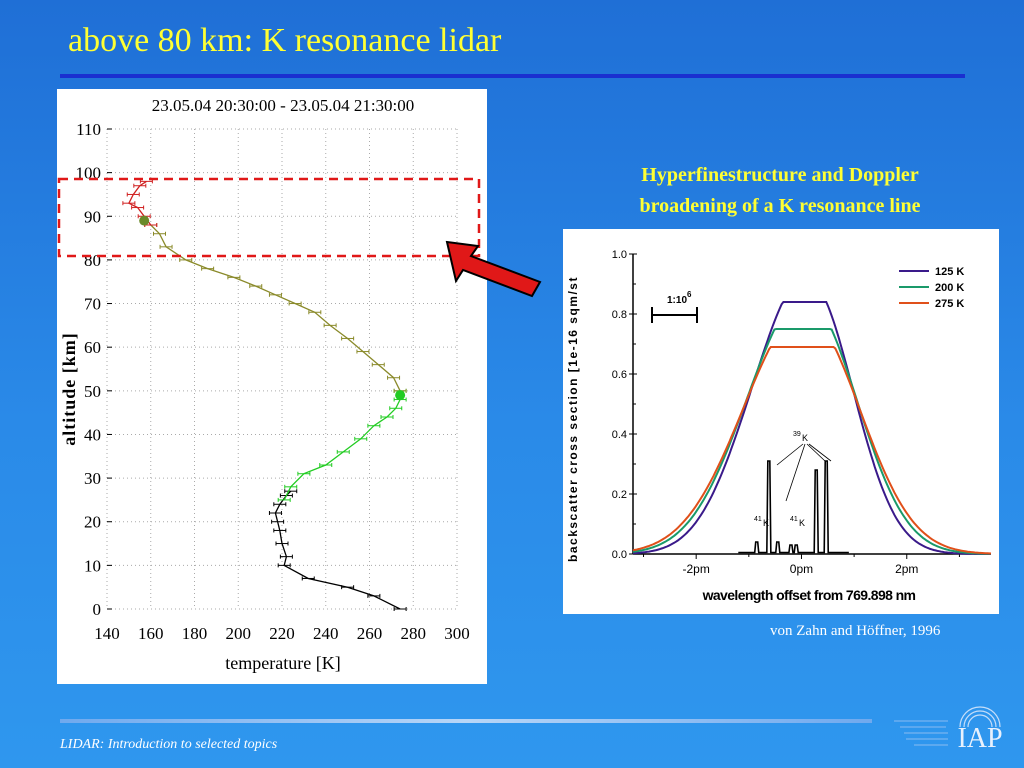 The width and height of the screenshot is (1024, 768). What do you see at coordinates (239, 633) in the screenshot?
I see `x-tick-label: 200` at bounding box center [239, 633].